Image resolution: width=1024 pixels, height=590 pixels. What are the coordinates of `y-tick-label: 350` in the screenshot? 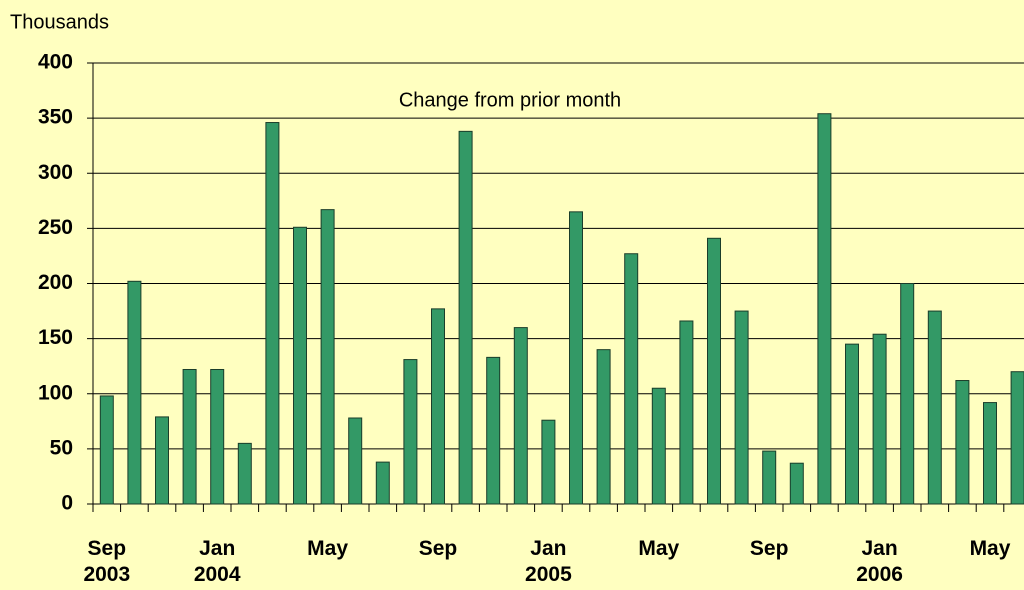 It's located at (55, 117).